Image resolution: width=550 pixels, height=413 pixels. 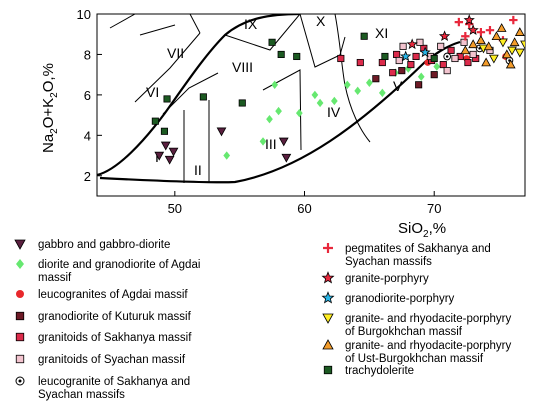 What do you see at coordinates (400, 299) in the screenshot?
I see `legend-label: granodiorite-porphyry` at bounding box center [400, 299].